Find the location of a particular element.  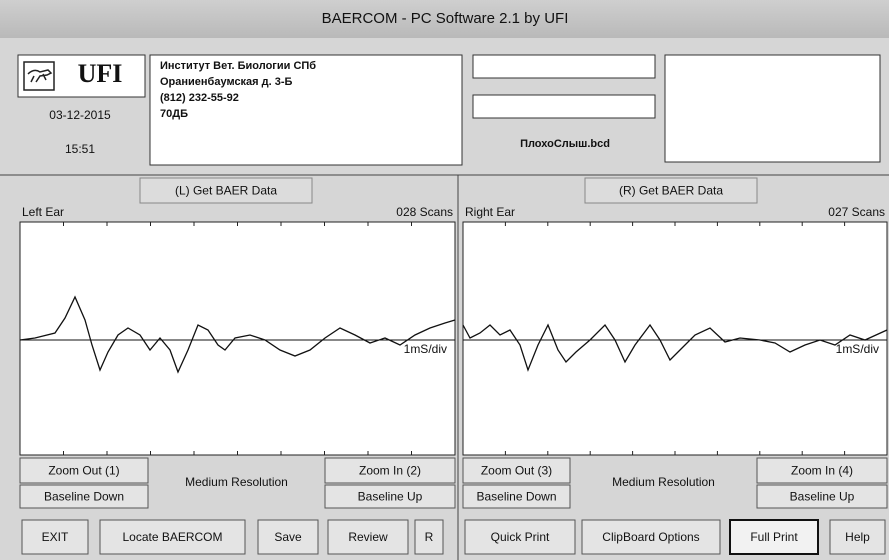

address-line: (812) 232-55-92 is located at coordinates (199, 98).